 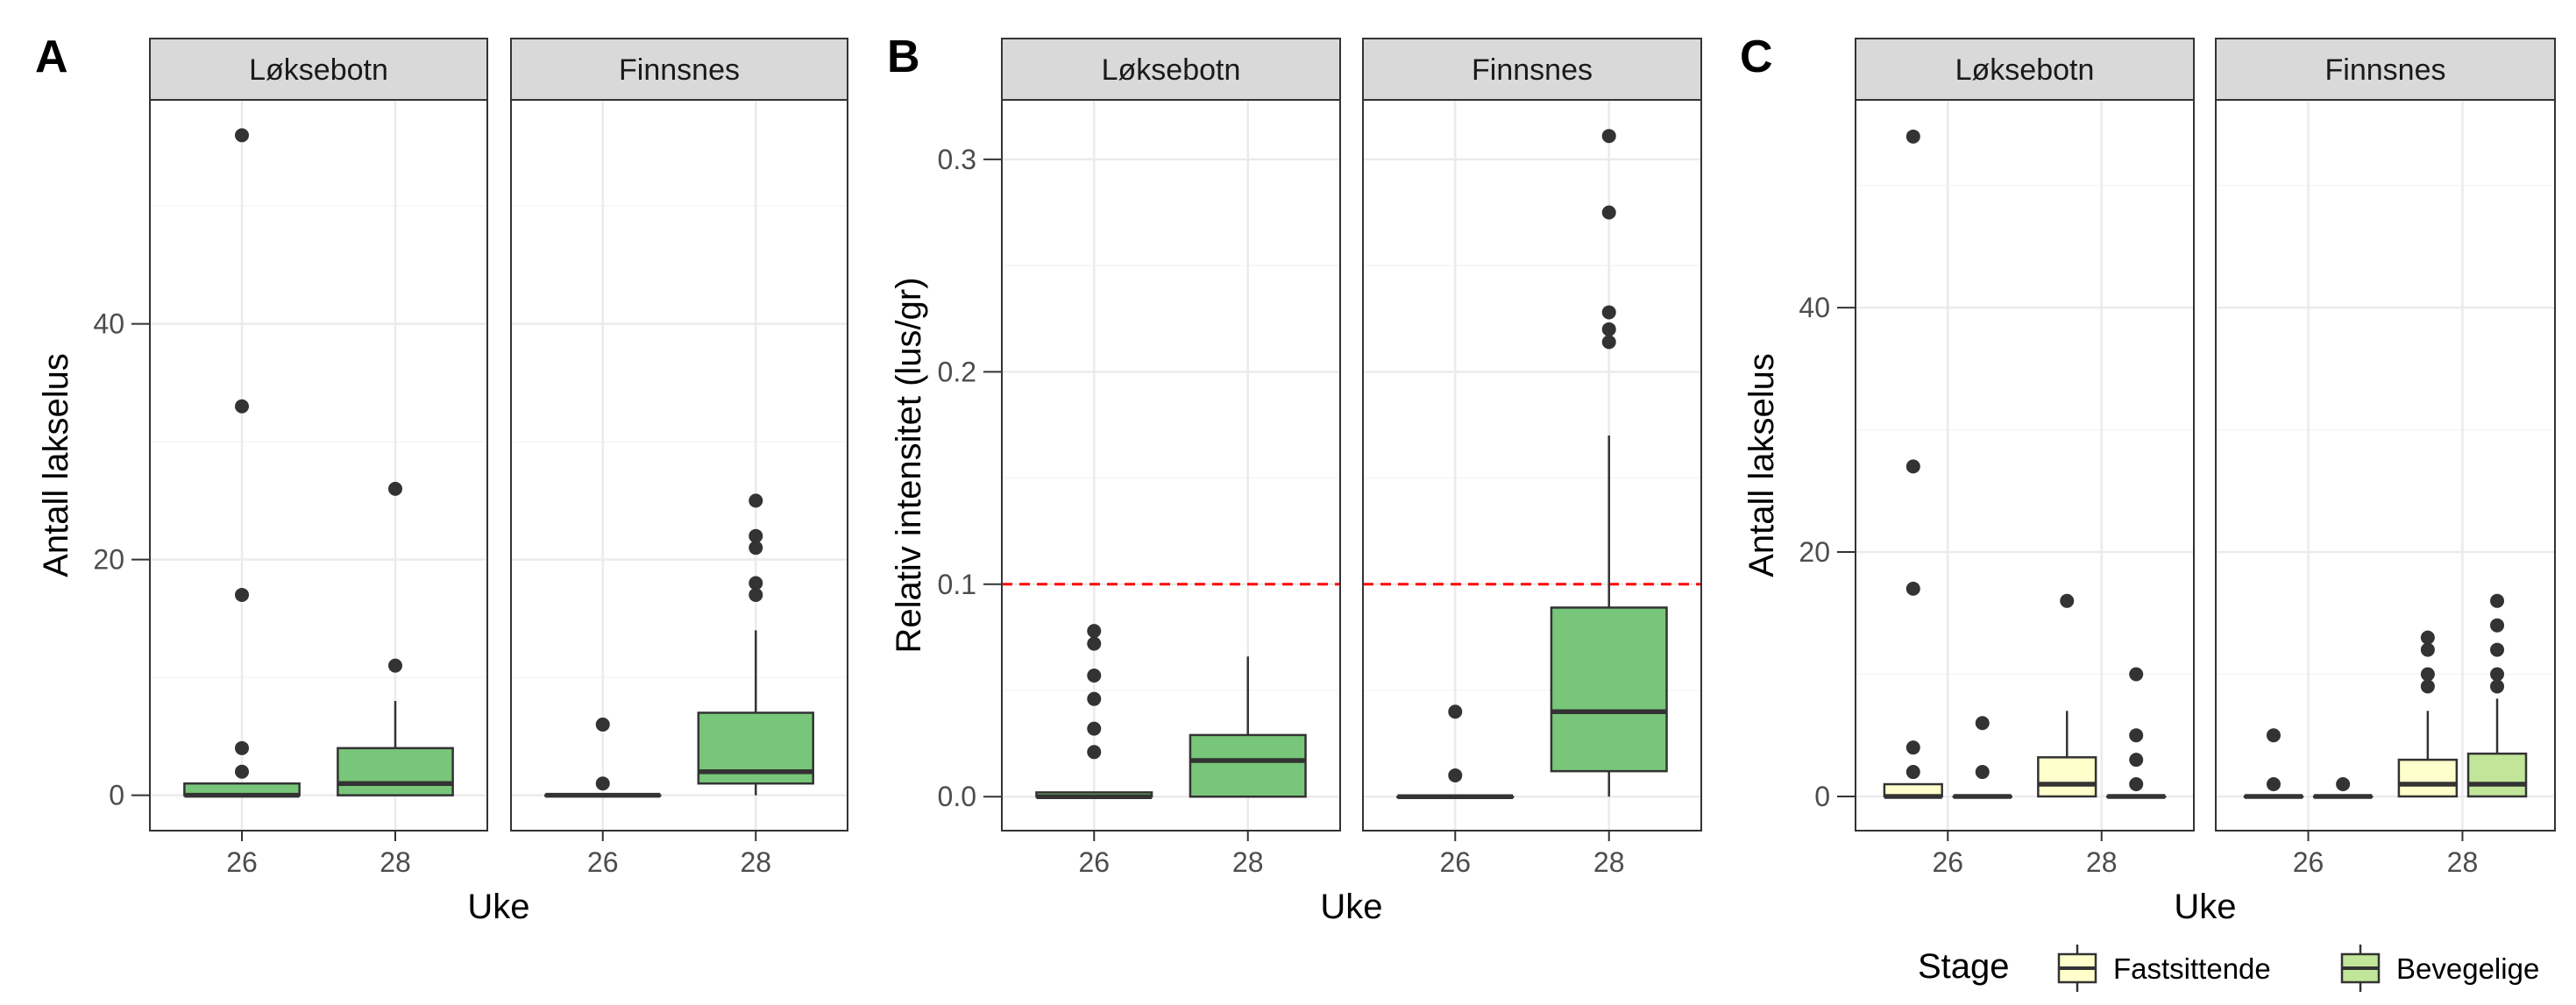 I want to click on y-tick-label: 0.3, so click(x=957, y=160).